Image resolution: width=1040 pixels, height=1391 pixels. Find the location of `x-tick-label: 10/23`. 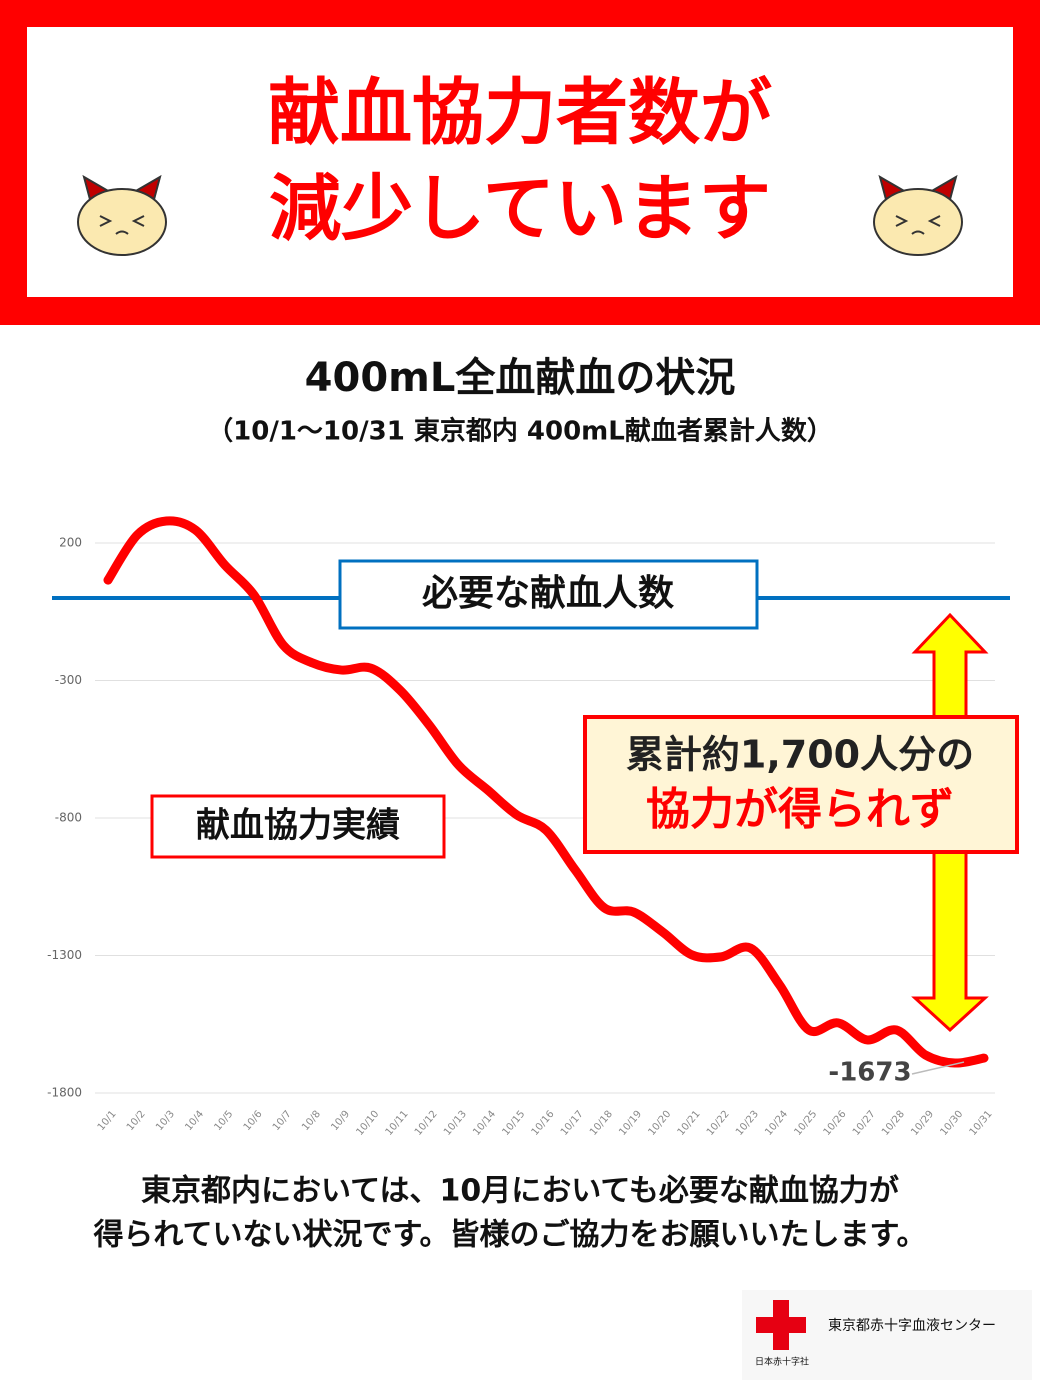

x-tick-label: 10/23 is located at coordinates (747, 1123).